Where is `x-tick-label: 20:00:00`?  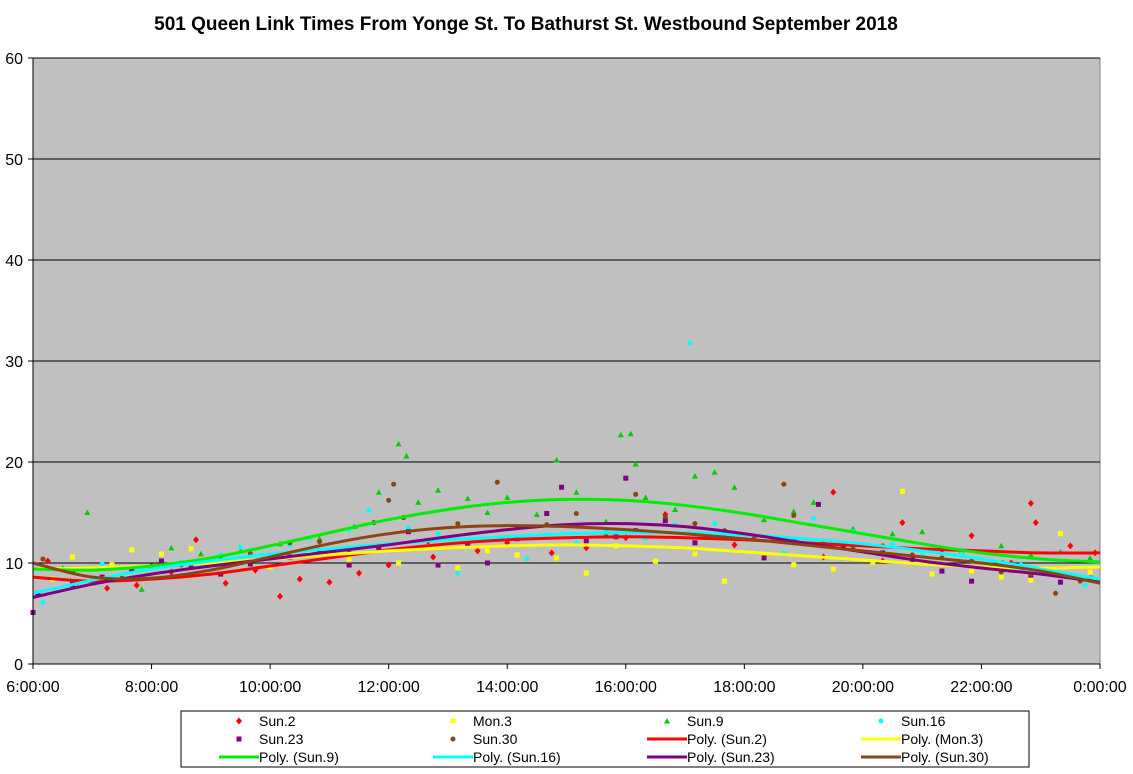 x-tick-label: 20:00:00 is located at coordinates (863, 687).